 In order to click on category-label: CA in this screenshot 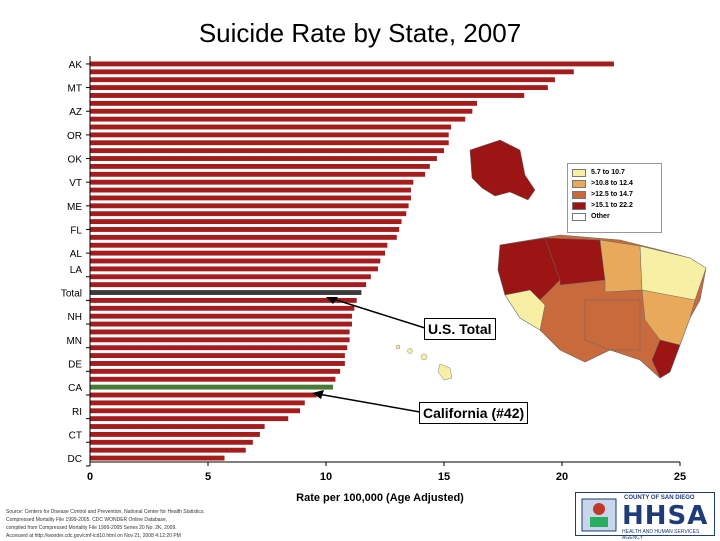, I will do `click(75, 388)`.